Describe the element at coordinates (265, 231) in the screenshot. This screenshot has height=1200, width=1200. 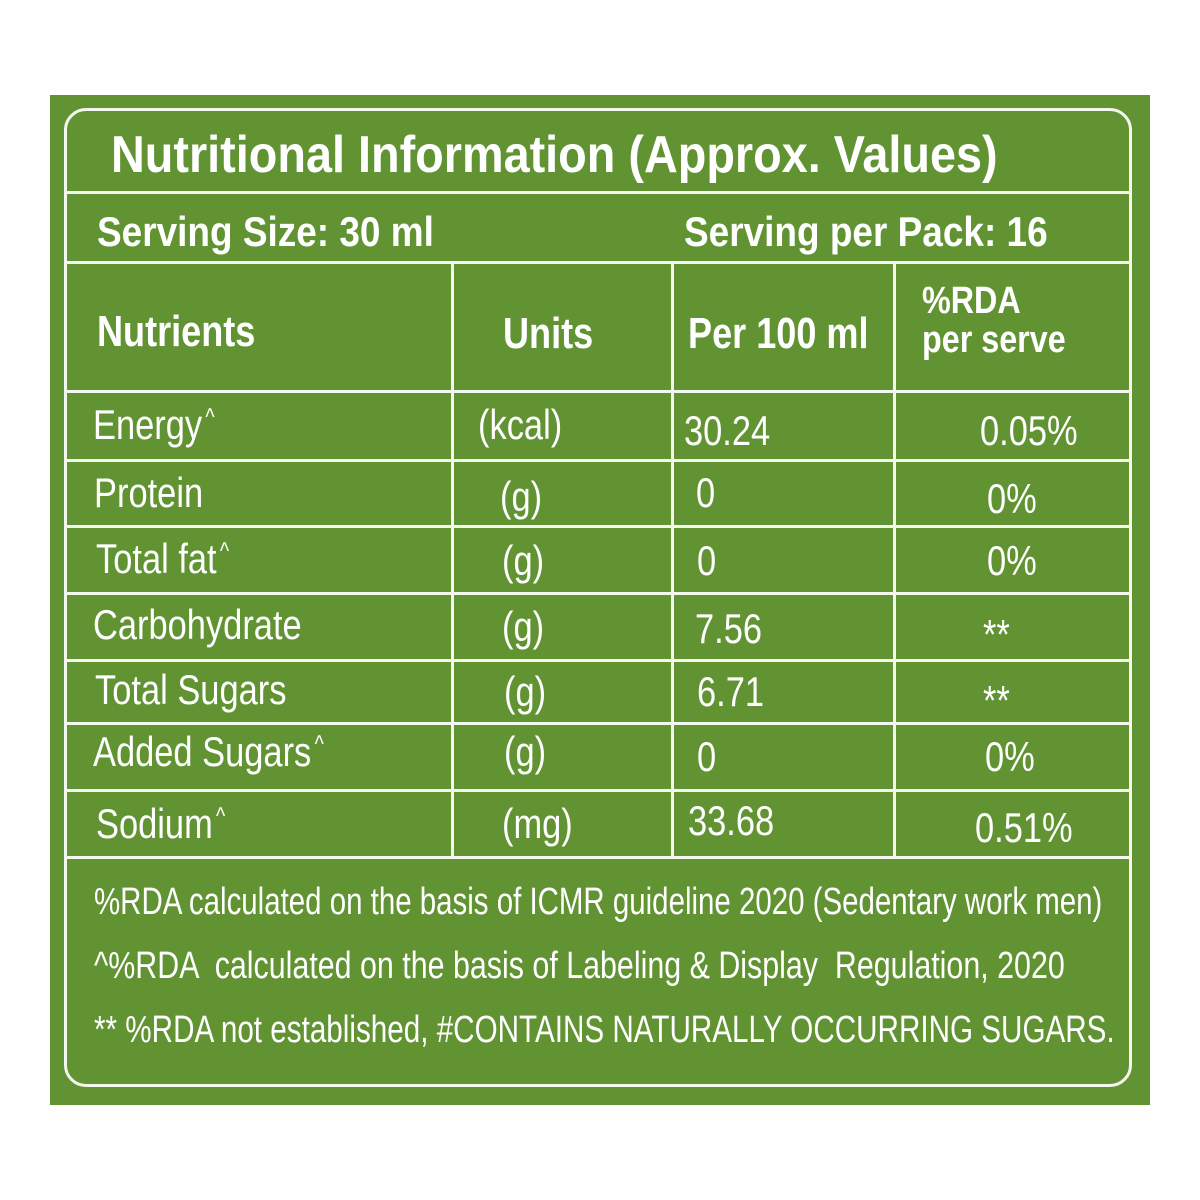
I see `serving-size: Serving Size: 30 ml` at that location.